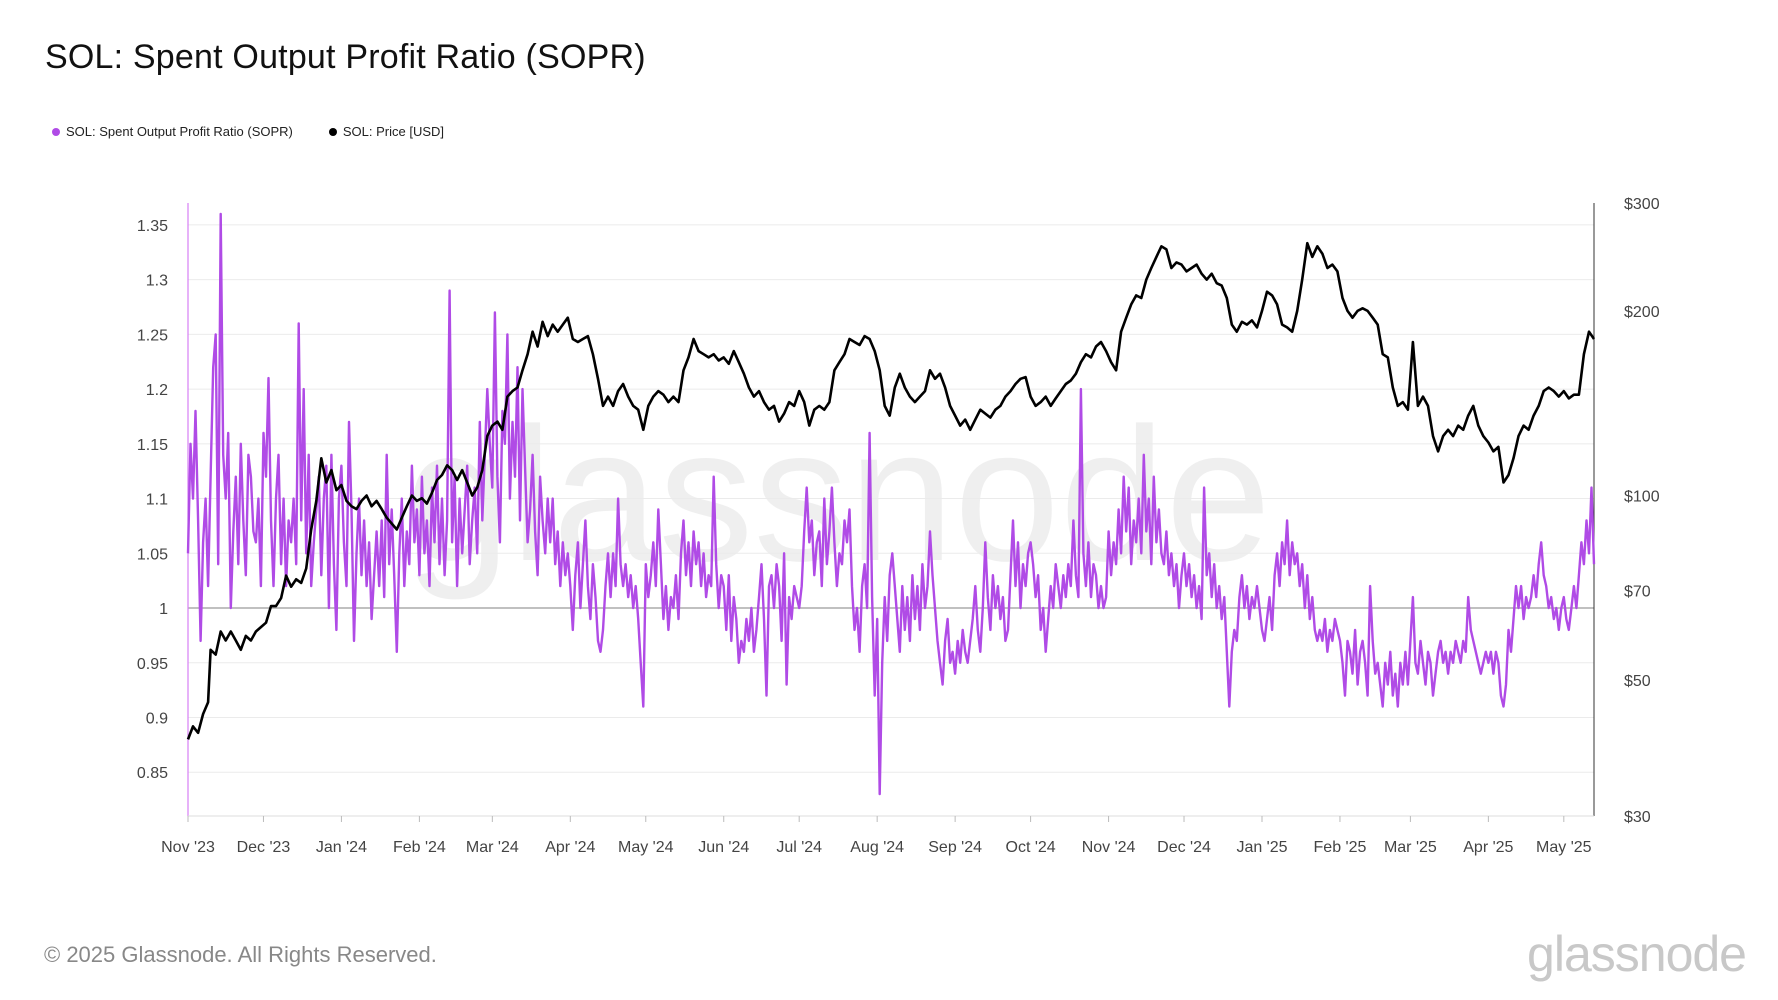 This screenshot has width=1778, height=1000. What do you see at coordinates (570, 847) in the screenshot?
I see `x-axis-tick-label: Apr '24` at bounding box center [570, 847].